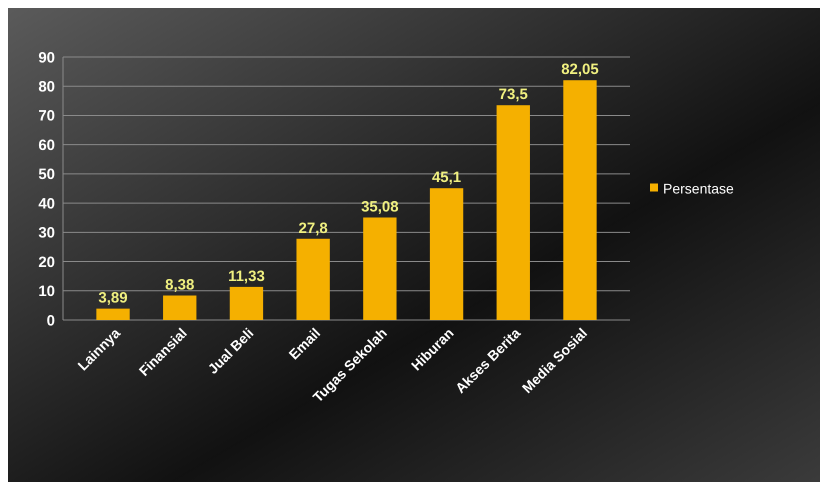 This screenshot has width=828, height=490. What do you see at coordinates (380, 207) in the screenshot?
I see `data-label: 35,08` at bounding box center [380, 207].